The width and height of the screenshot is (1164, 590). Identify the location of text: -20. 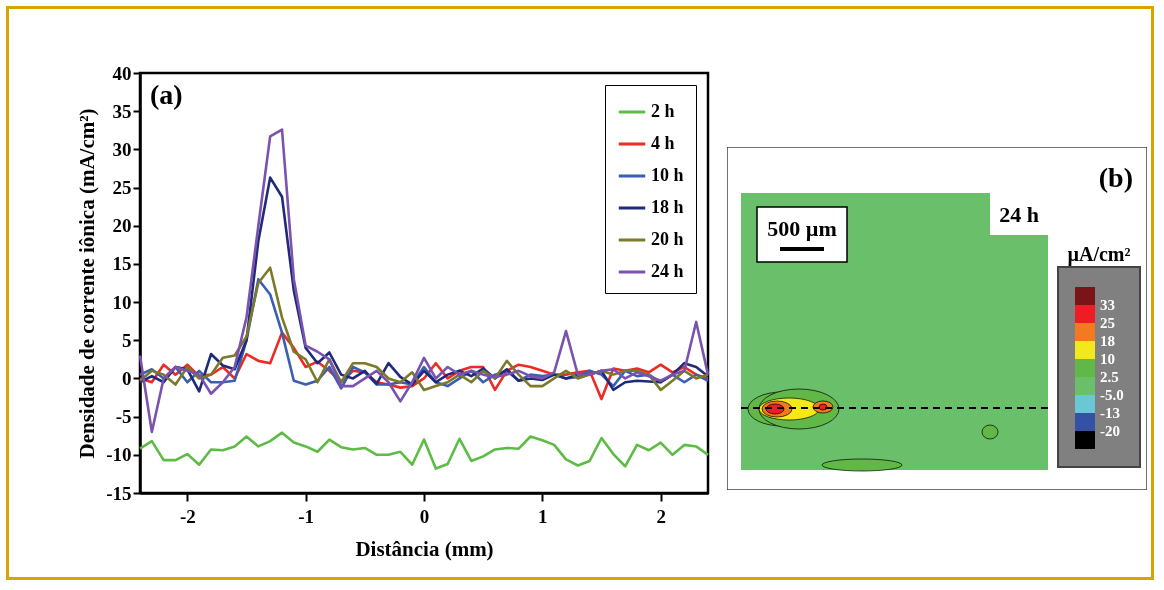
(1110, 431).